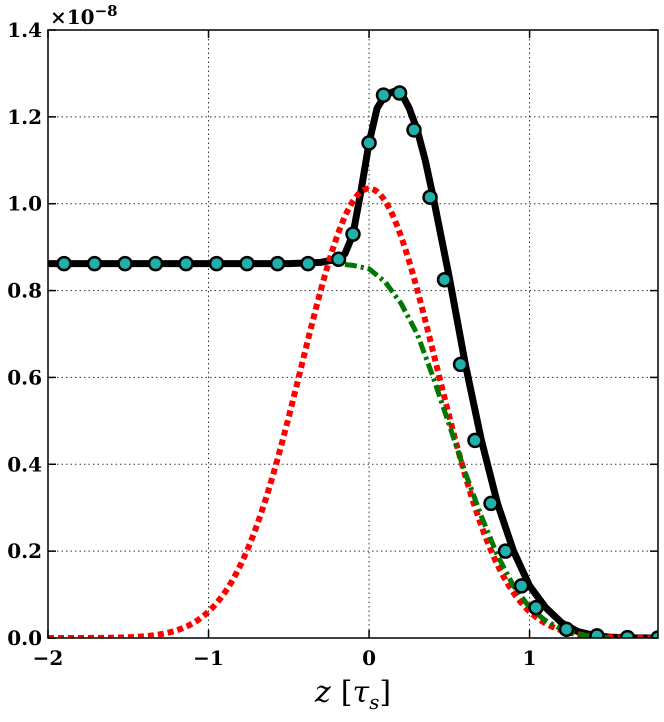 The width and height of the screenshot is (664, 722). I want to click on y-tick-label: 1.0, so click(24, 204).